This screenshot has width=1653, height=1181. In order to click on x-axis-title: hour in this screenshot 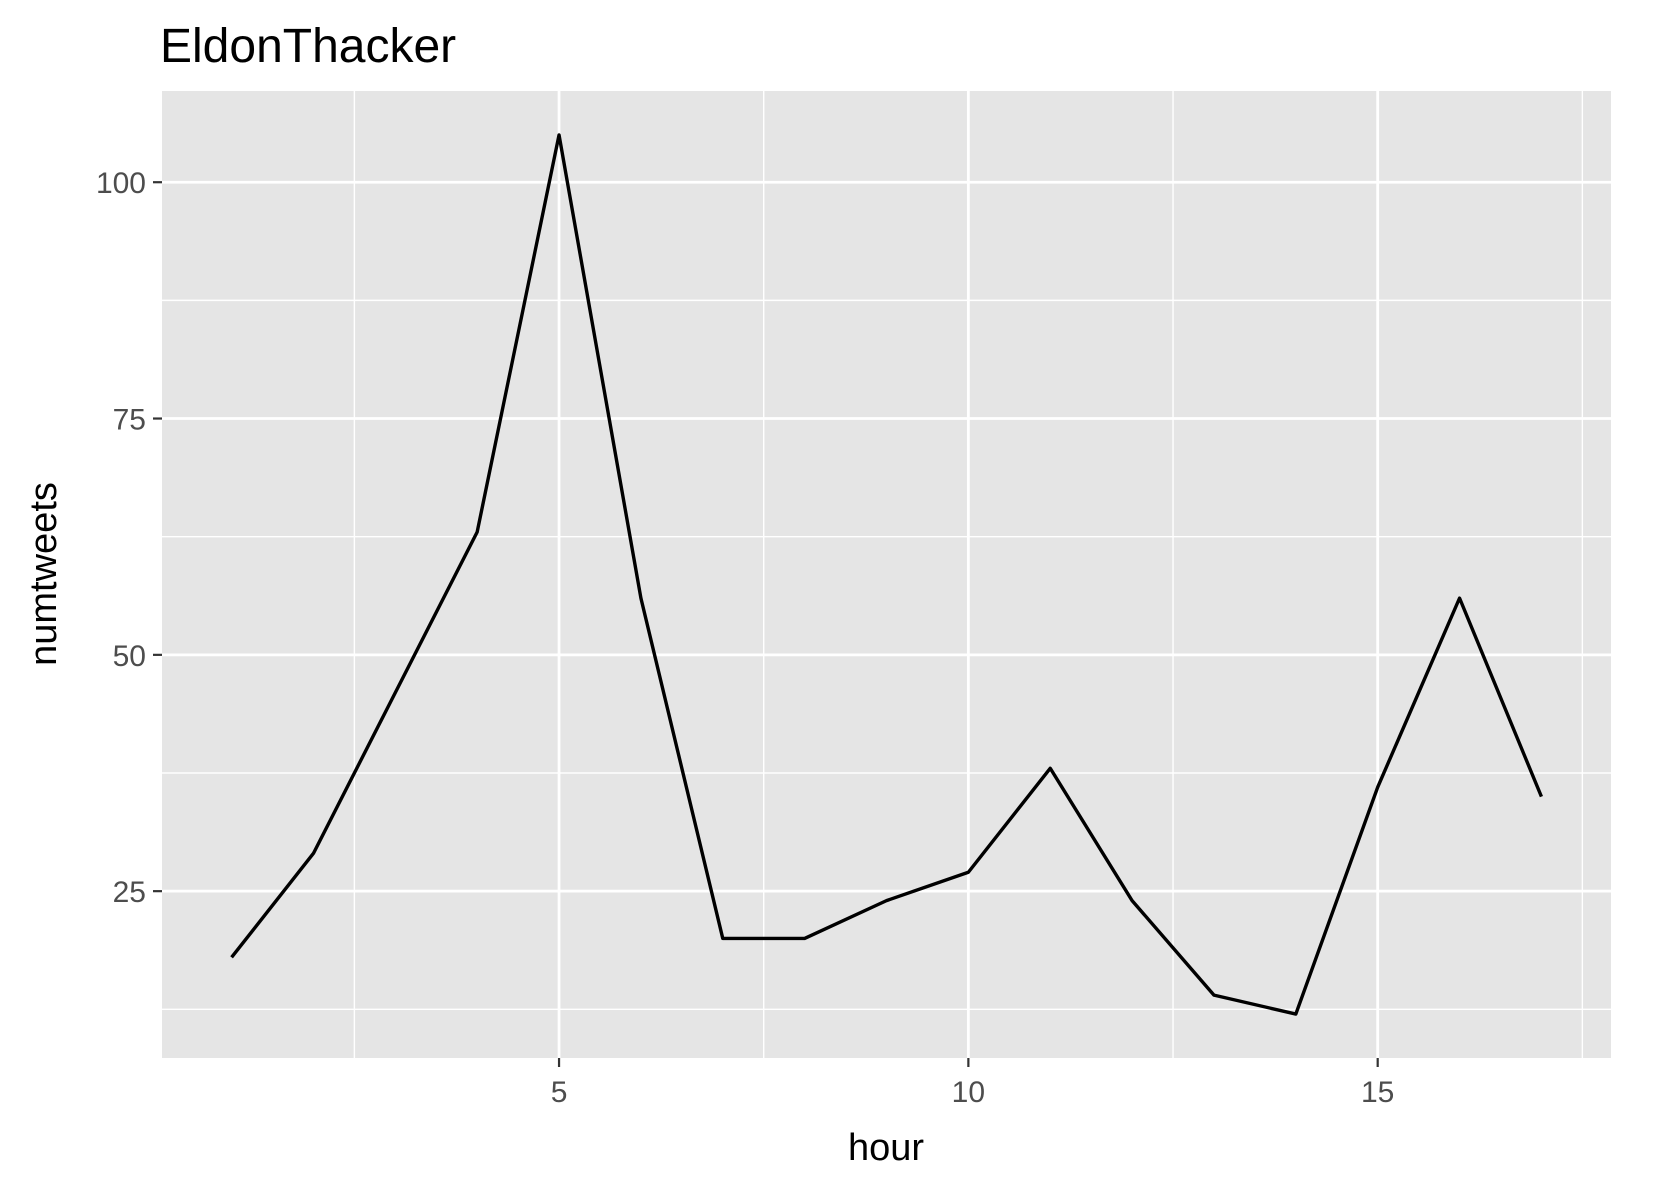, I will do `click(886, 1148)`.